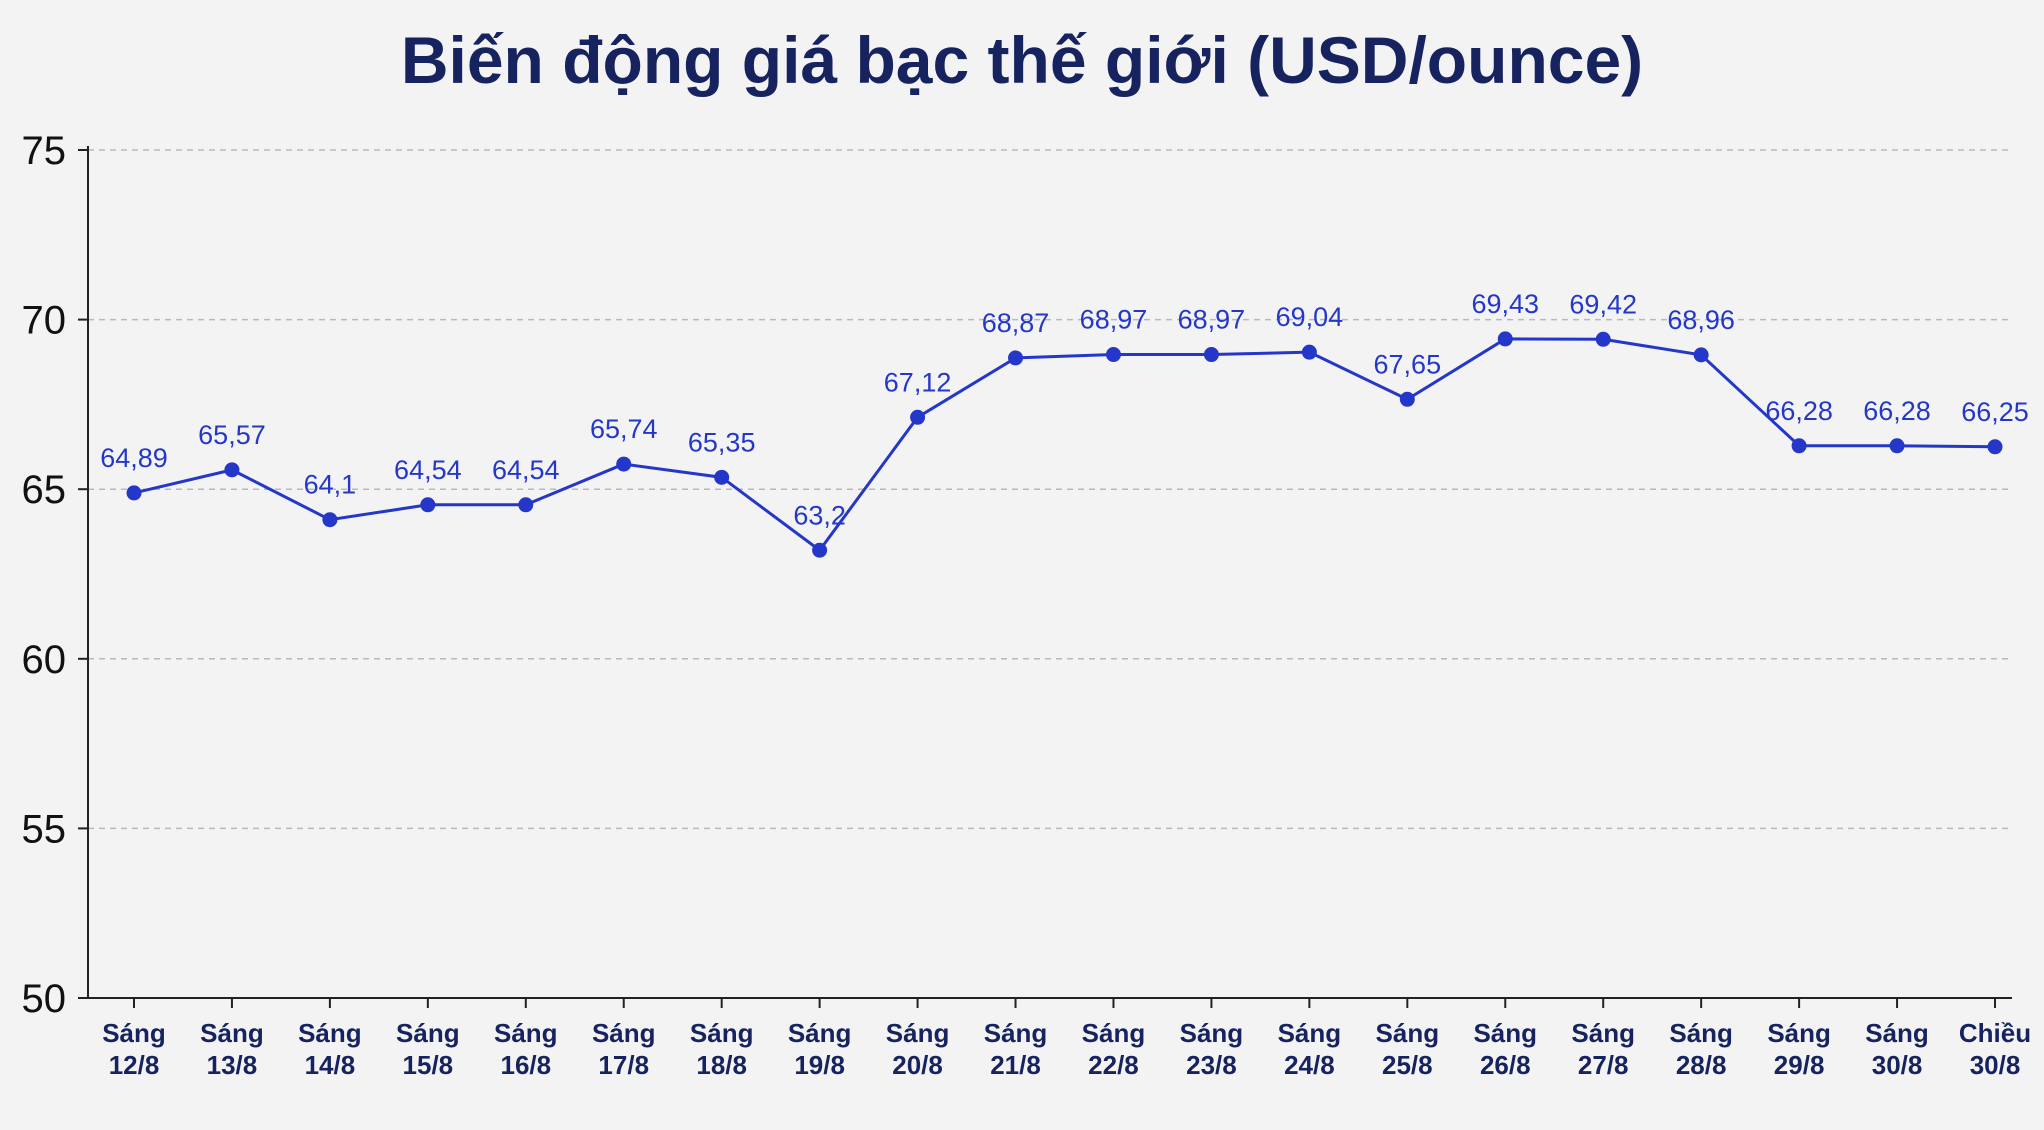 The height and width of the screenshot is (1130, 2044). What do you see at coordinates (232, 1049) in the screenshot?
I see `x-tick-label: Sáng 13/8` at bounding box center [232, 1049].